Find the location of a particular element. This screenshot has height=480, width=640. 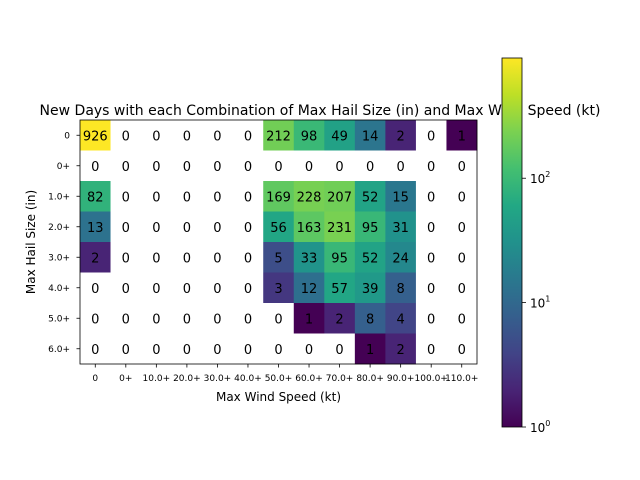

cell-value-label: 57 is located at coordinates (339, 289).